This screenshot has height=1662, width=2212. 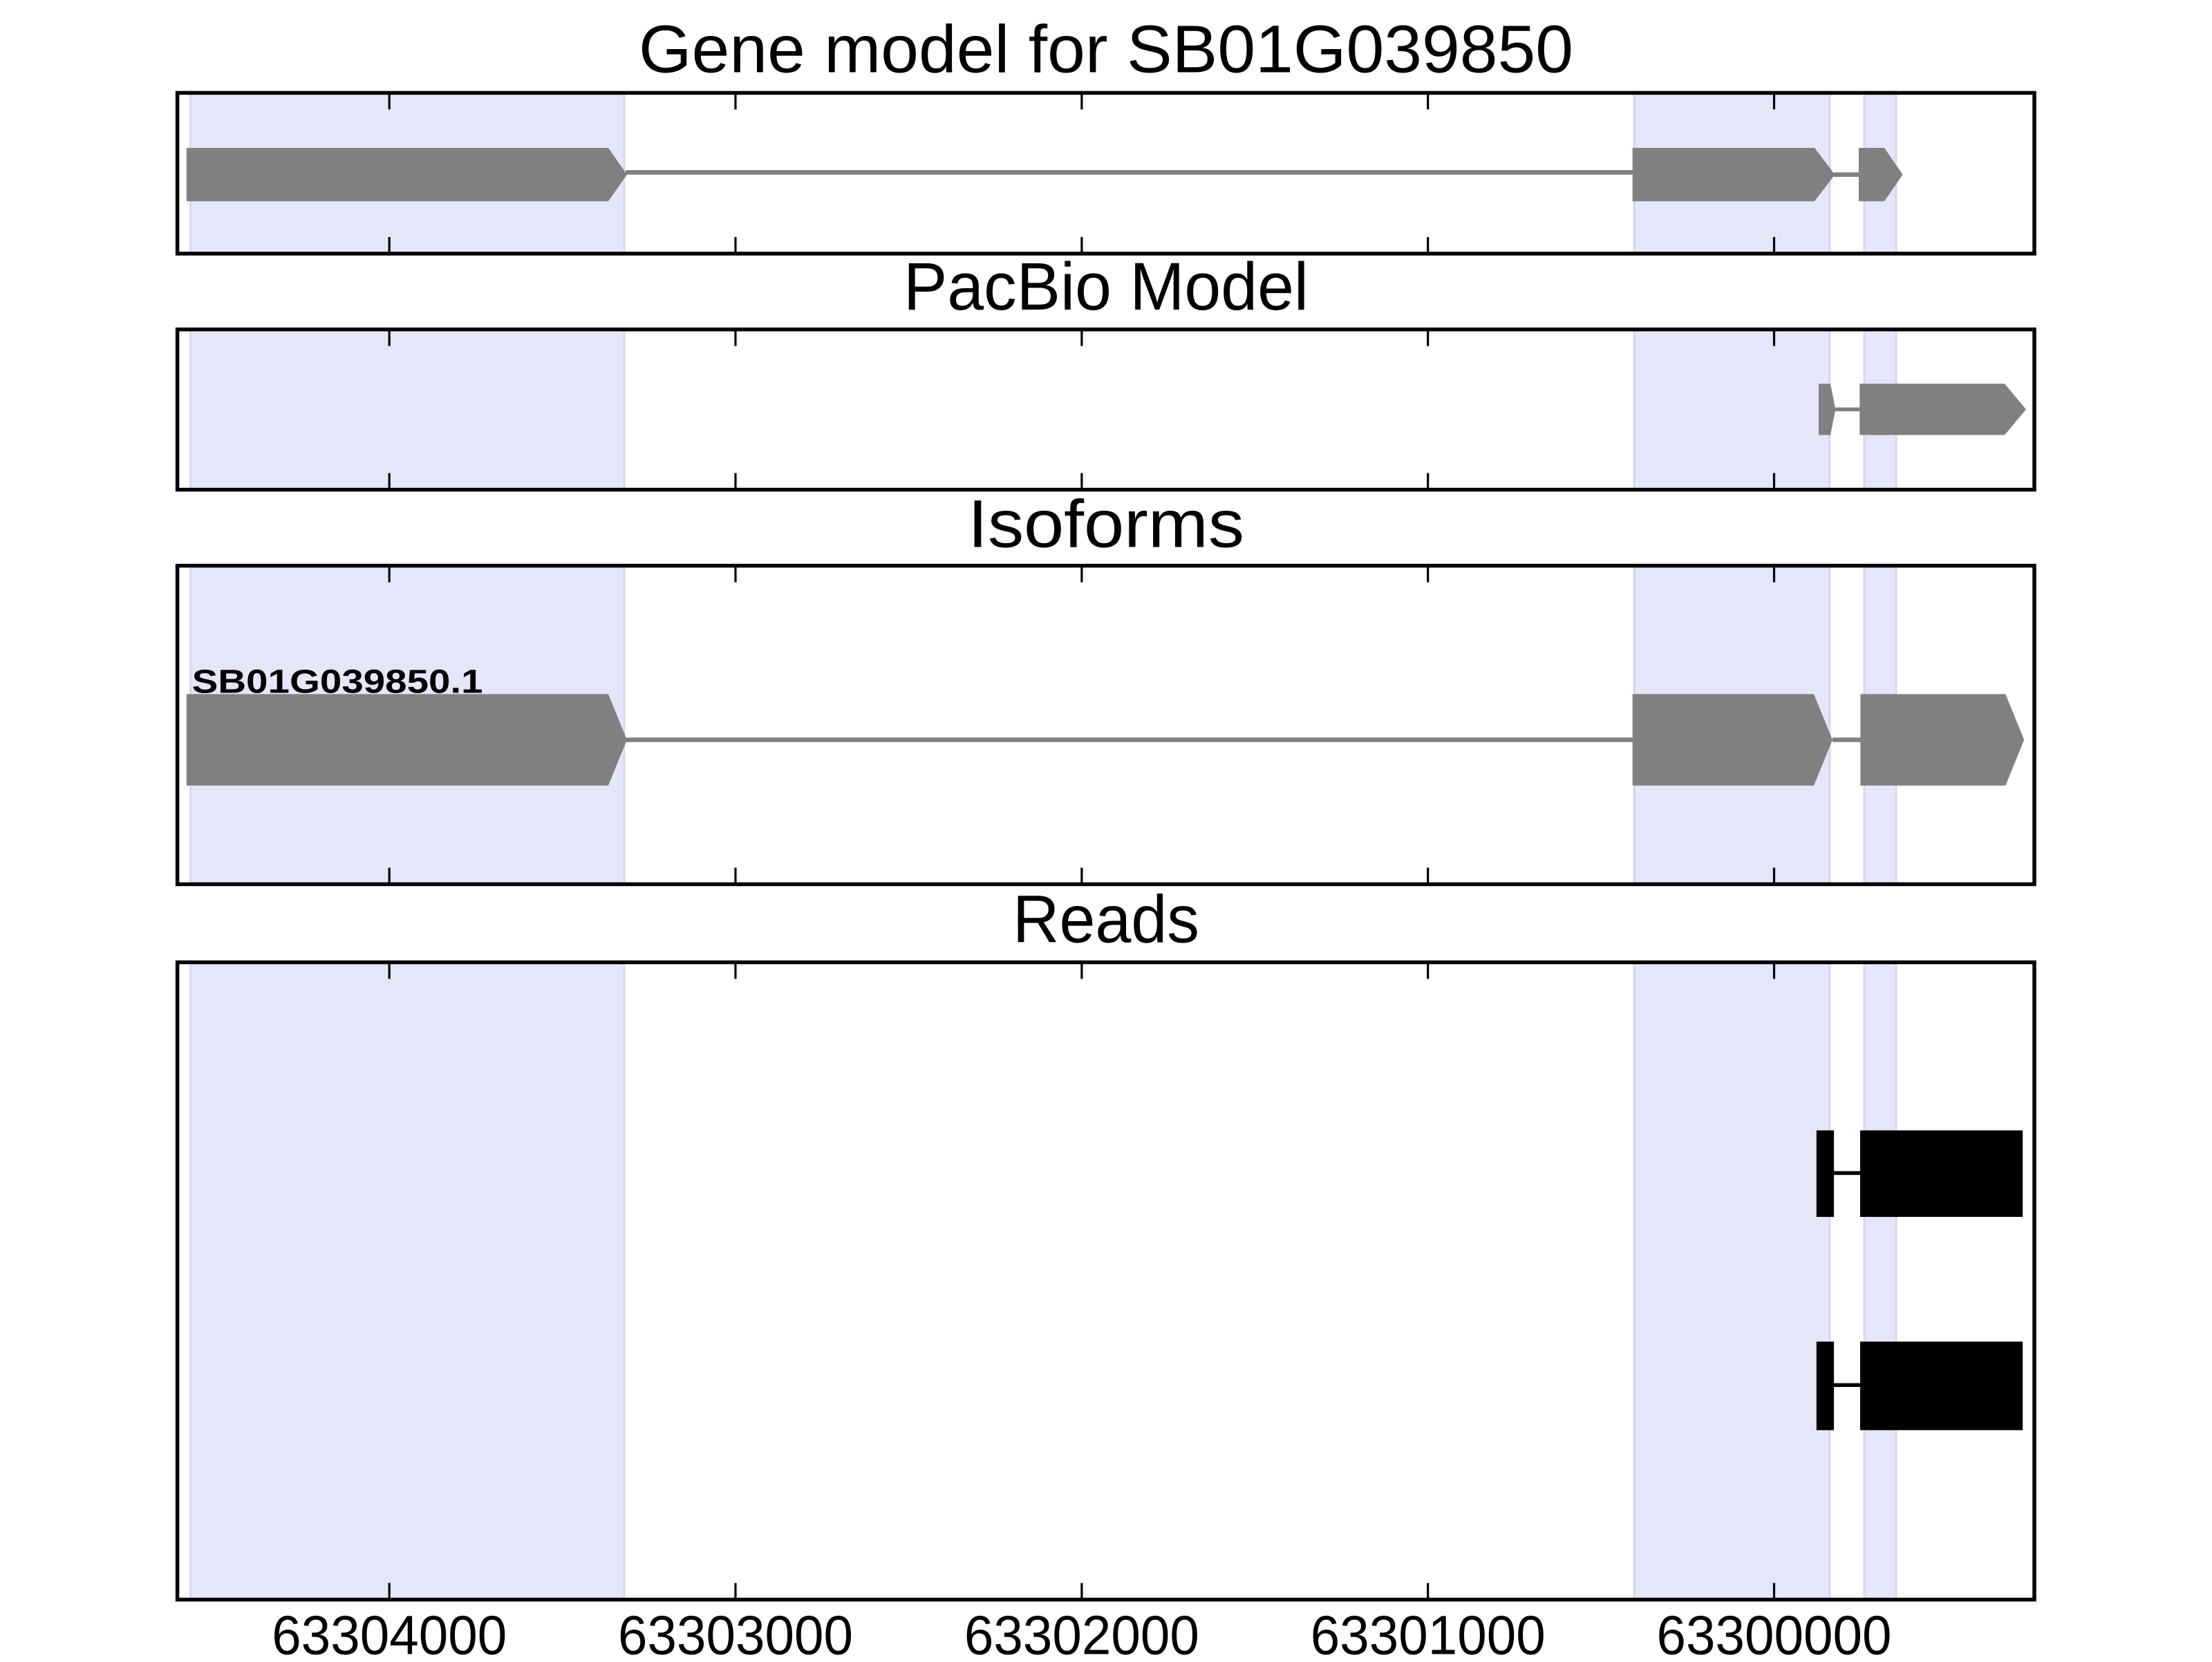 I want to click on svg-text: 63301000, so click(x=1428, y=1632).